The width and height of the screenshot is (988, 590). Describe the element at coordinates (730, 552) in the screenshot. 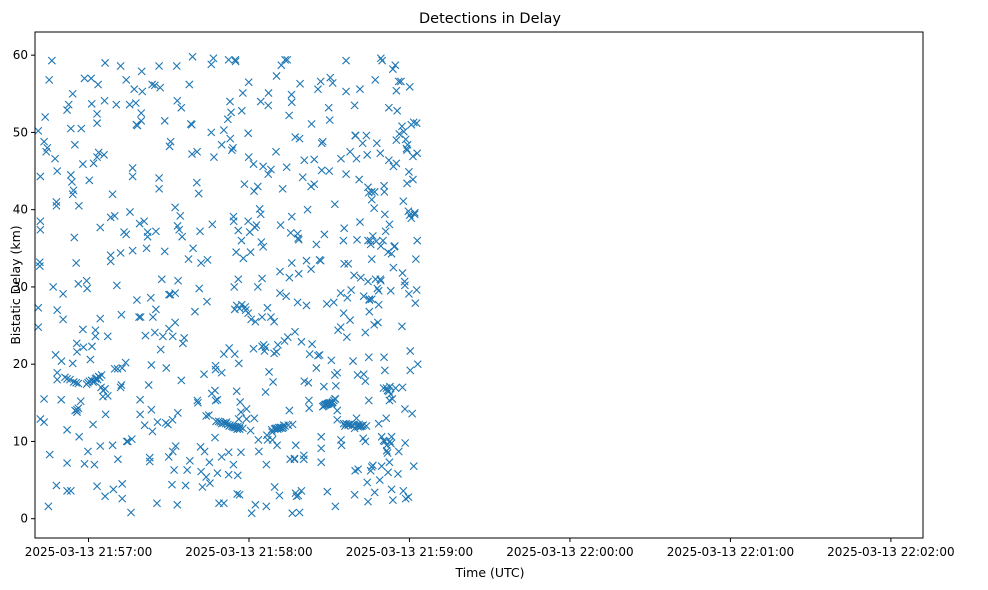

I see `x-tick-label: 2025-03-13 22:01:00` at that location.